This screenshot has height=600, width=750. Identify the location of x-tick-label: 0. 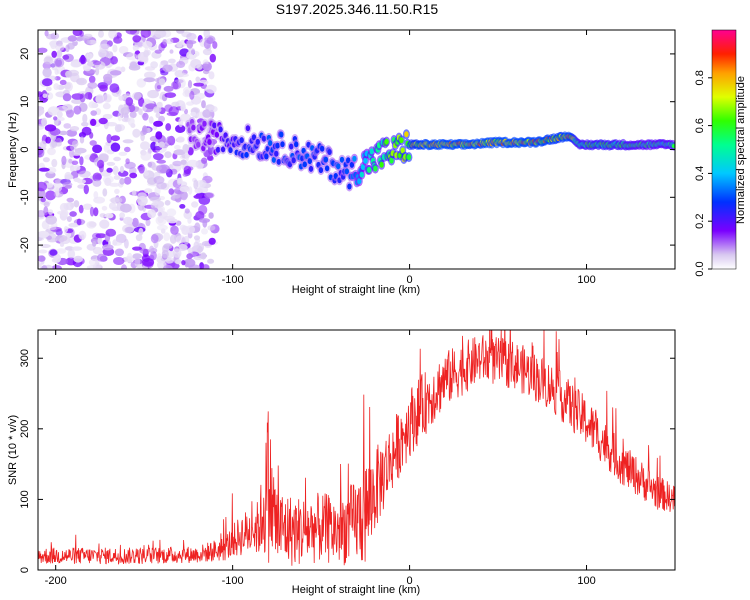
(410, 581).